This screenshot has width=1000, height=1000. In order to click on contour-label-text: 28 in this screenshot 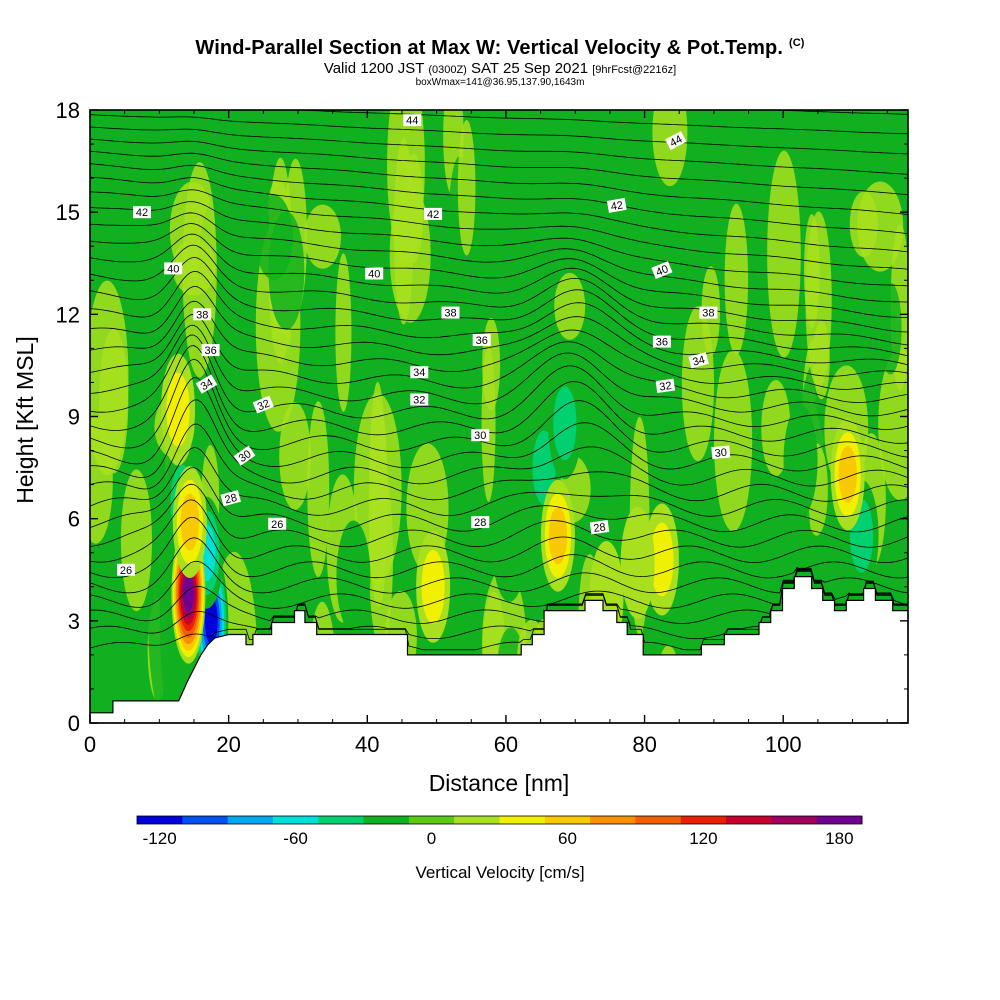, I will do `click(480, 523)`.